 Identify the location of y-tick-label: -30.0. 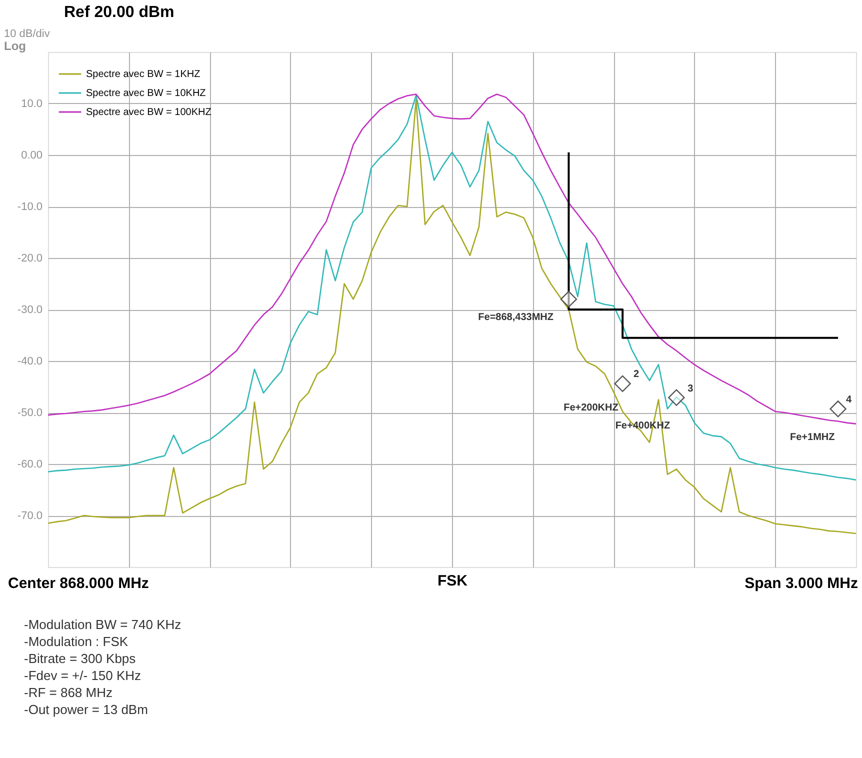
(29, 310).